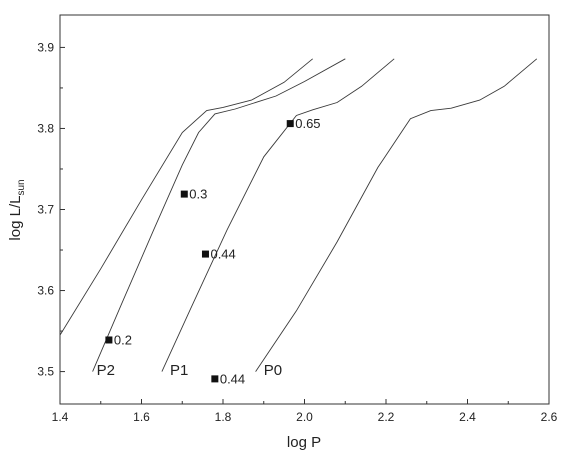  Describe the element at coordinates (304, 442) in the screenshot. I see `x-axis-title: log P` at that location.